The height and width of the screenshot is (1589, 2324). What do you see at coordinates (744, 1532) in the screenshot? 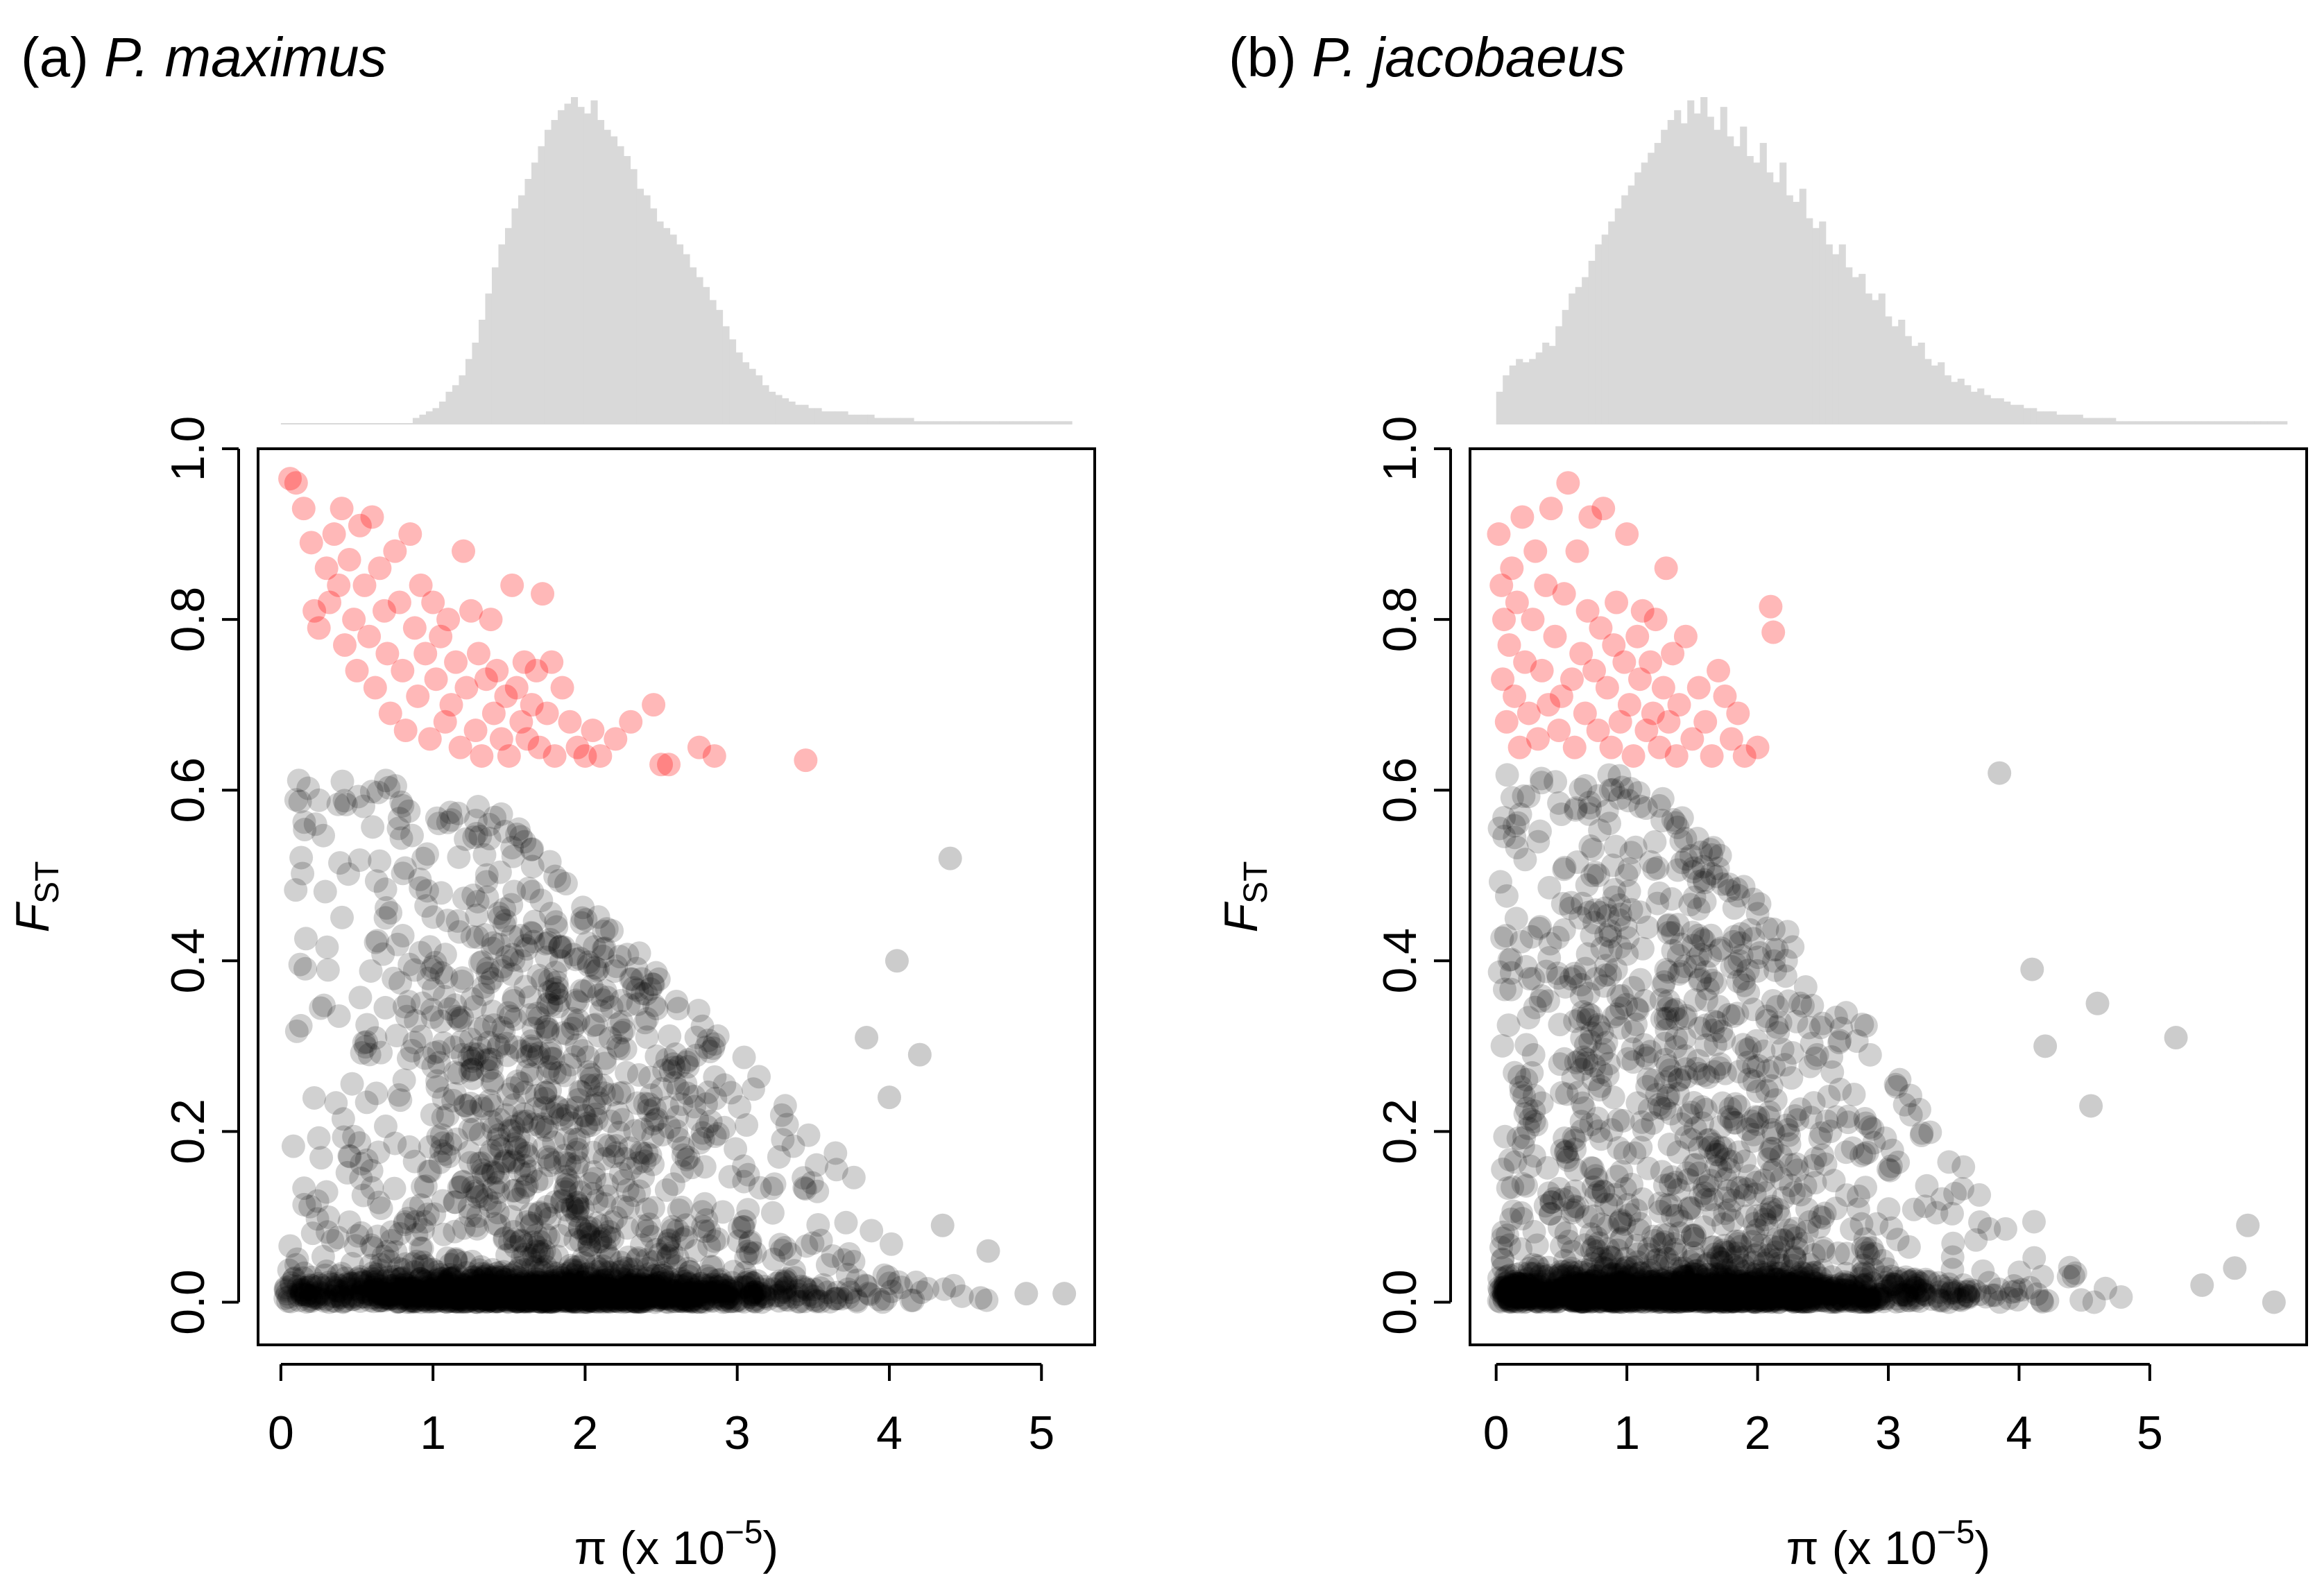
I see `x-axis-label-exp: −5` at bounding box center [744, 1532].